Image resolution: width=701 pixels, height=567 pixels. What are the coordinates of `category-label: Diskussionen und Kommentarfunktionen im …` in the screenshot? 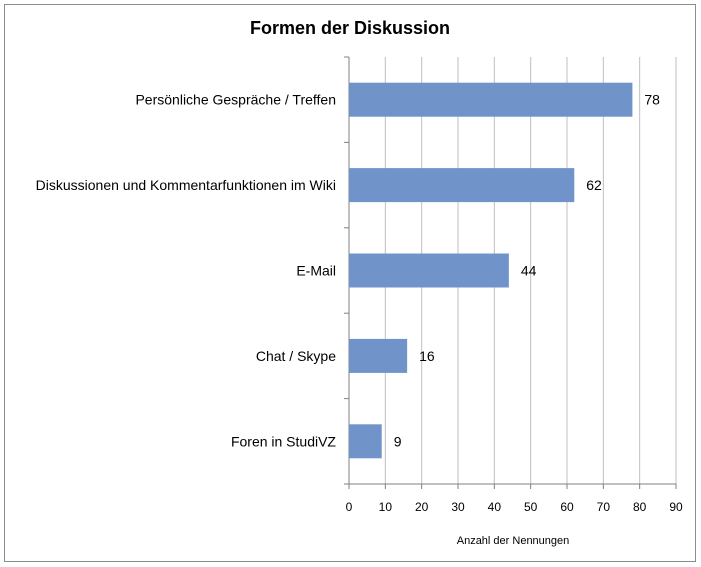 It's located at (186, 185).